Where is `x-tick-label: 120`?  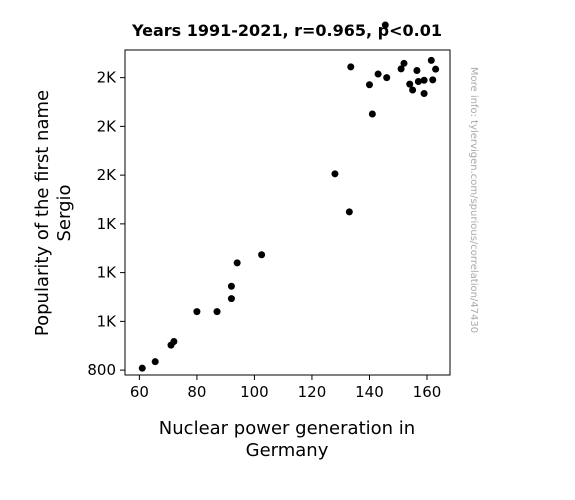
x-tick-label: 120 is located at coordinates (312, 392).